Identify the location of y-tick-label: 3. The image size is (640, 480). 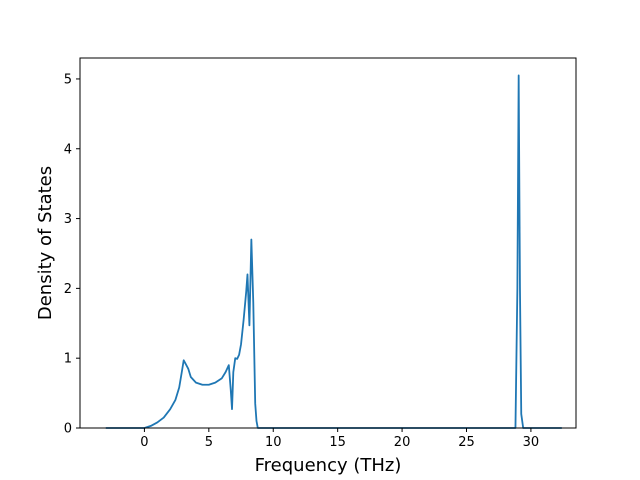
(68, 219).